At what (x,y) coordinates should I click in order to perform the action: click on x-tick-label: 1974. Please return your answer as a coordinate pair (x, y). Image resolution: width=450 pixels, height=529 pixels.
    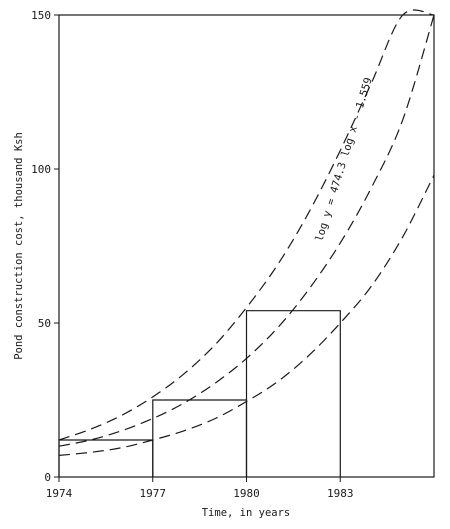
    Looking at the image, I should click on (59, 493).